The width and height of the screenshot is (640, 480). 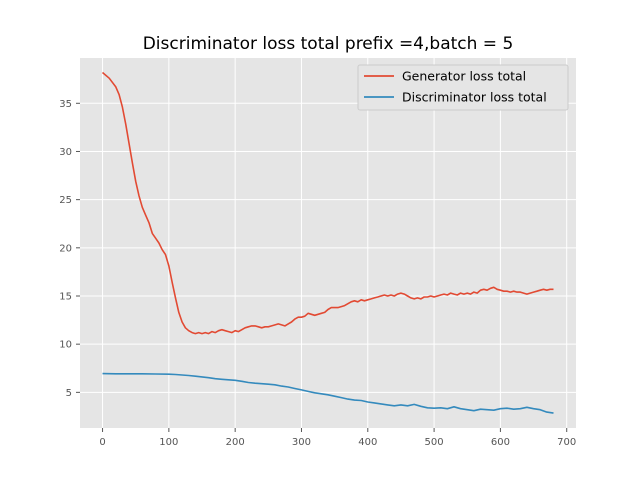 I want to click on x-tick-label: 300, so click(x=301, y=442).